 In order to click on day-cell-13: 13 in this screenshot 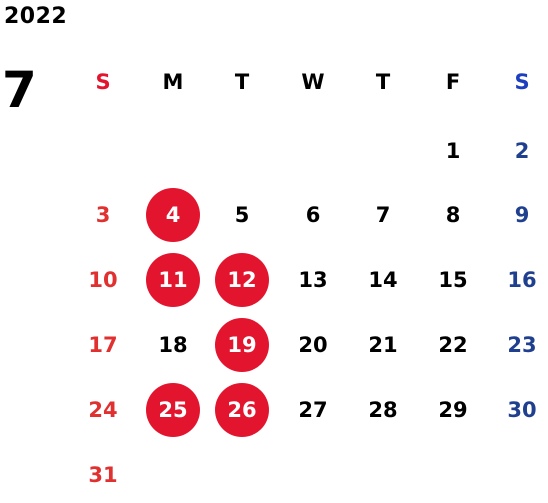, I will do `click(313, 279)`.